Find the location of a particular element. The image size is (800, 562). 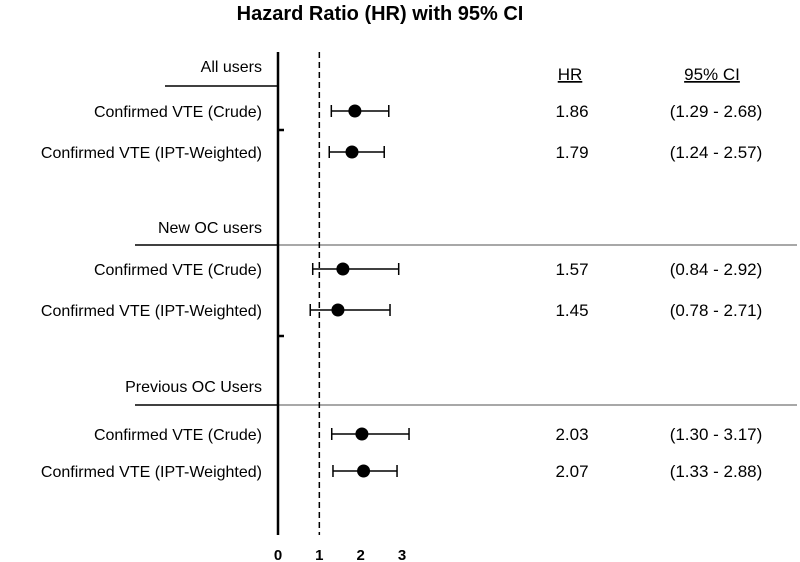

hr-value: 2.03 is located at coordinates (571, 434).